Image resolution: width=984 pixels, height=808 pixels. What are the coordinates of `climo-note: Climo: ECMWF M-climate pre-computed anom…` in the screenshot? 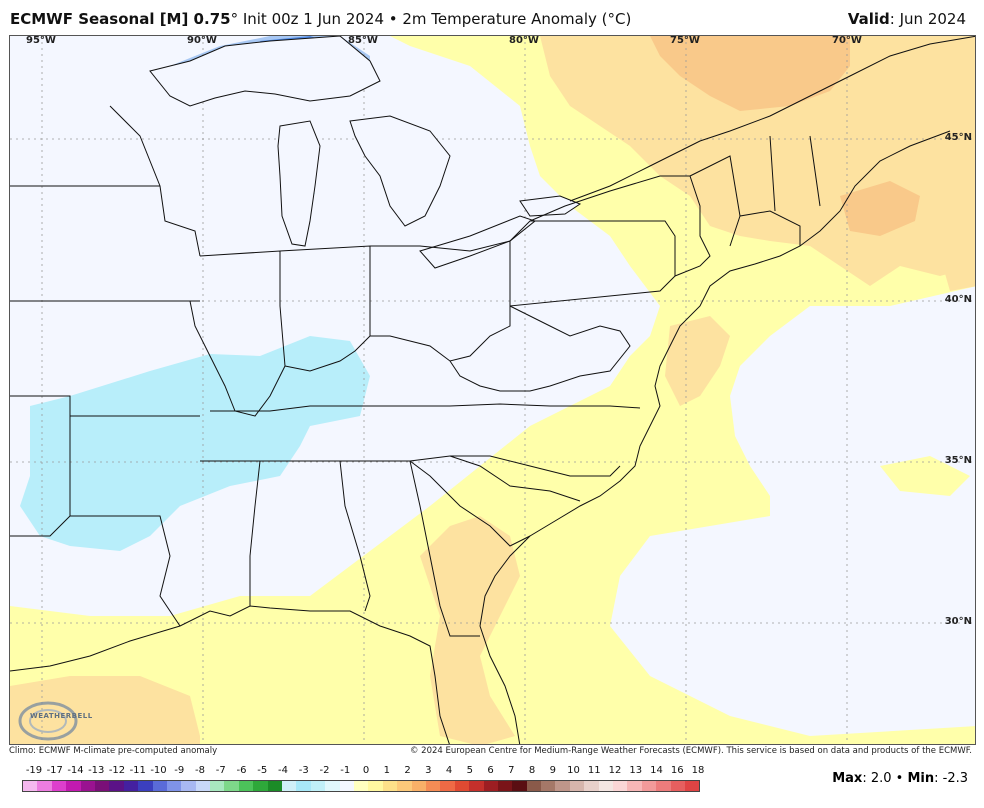 It's located at (113, 751).